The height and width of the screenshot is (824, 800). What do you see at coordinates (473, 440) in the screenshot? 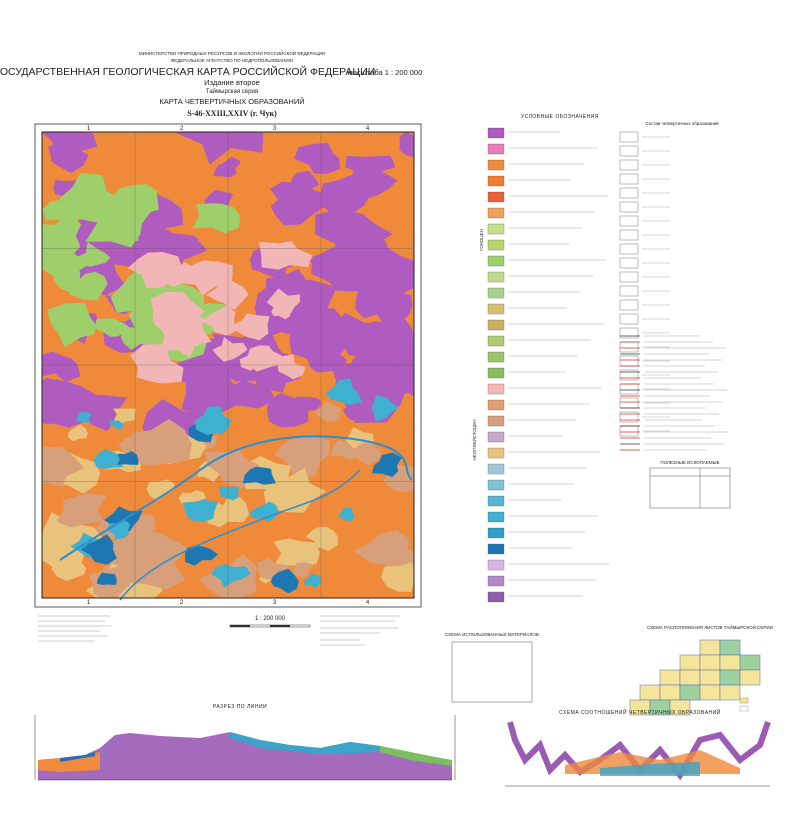
I see `neopleistocene-label: НЕОПЛЕЙСТОЦЕН` at bounding box center [473, 440].